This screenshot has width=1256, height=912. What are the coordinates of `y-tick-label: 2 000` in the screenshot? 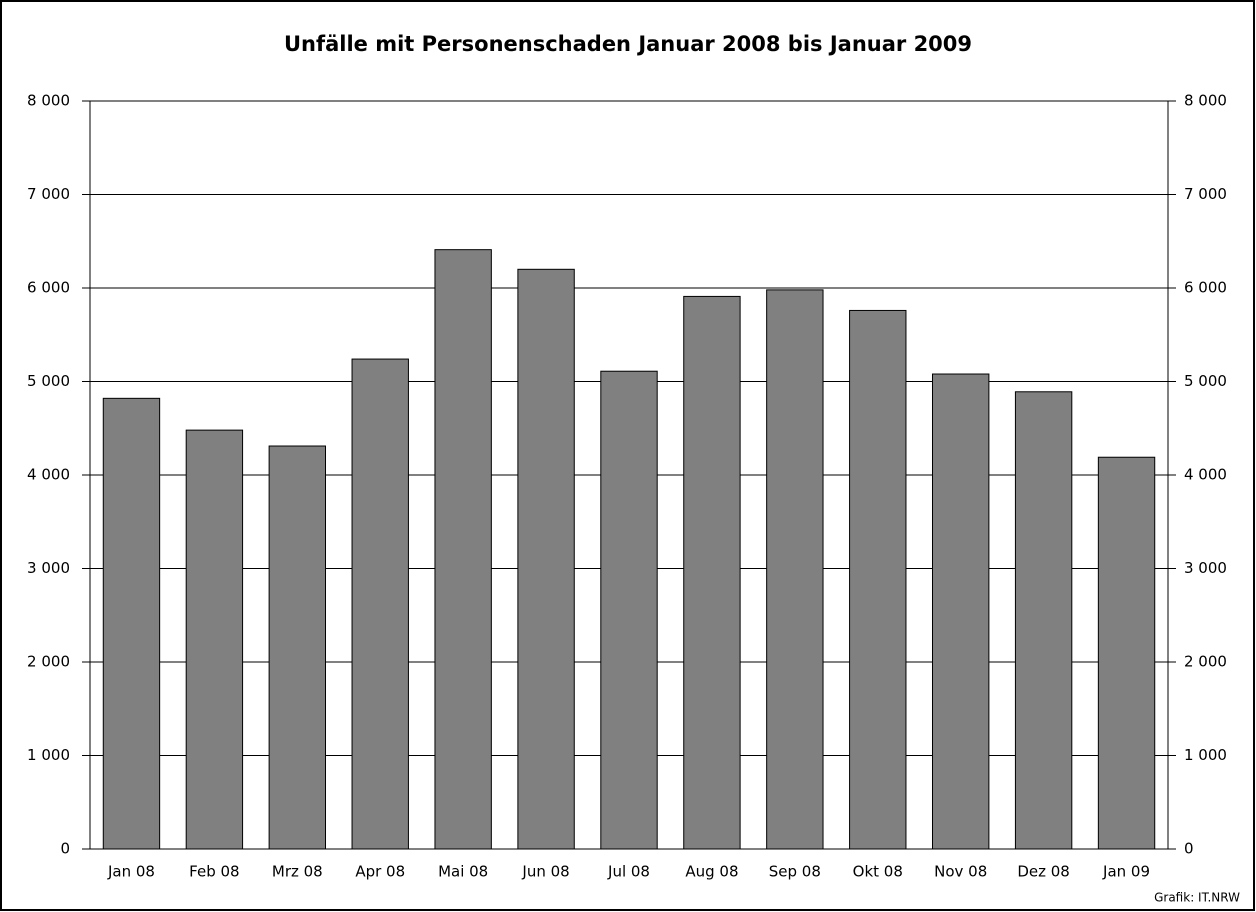 It's located at (48, 662).